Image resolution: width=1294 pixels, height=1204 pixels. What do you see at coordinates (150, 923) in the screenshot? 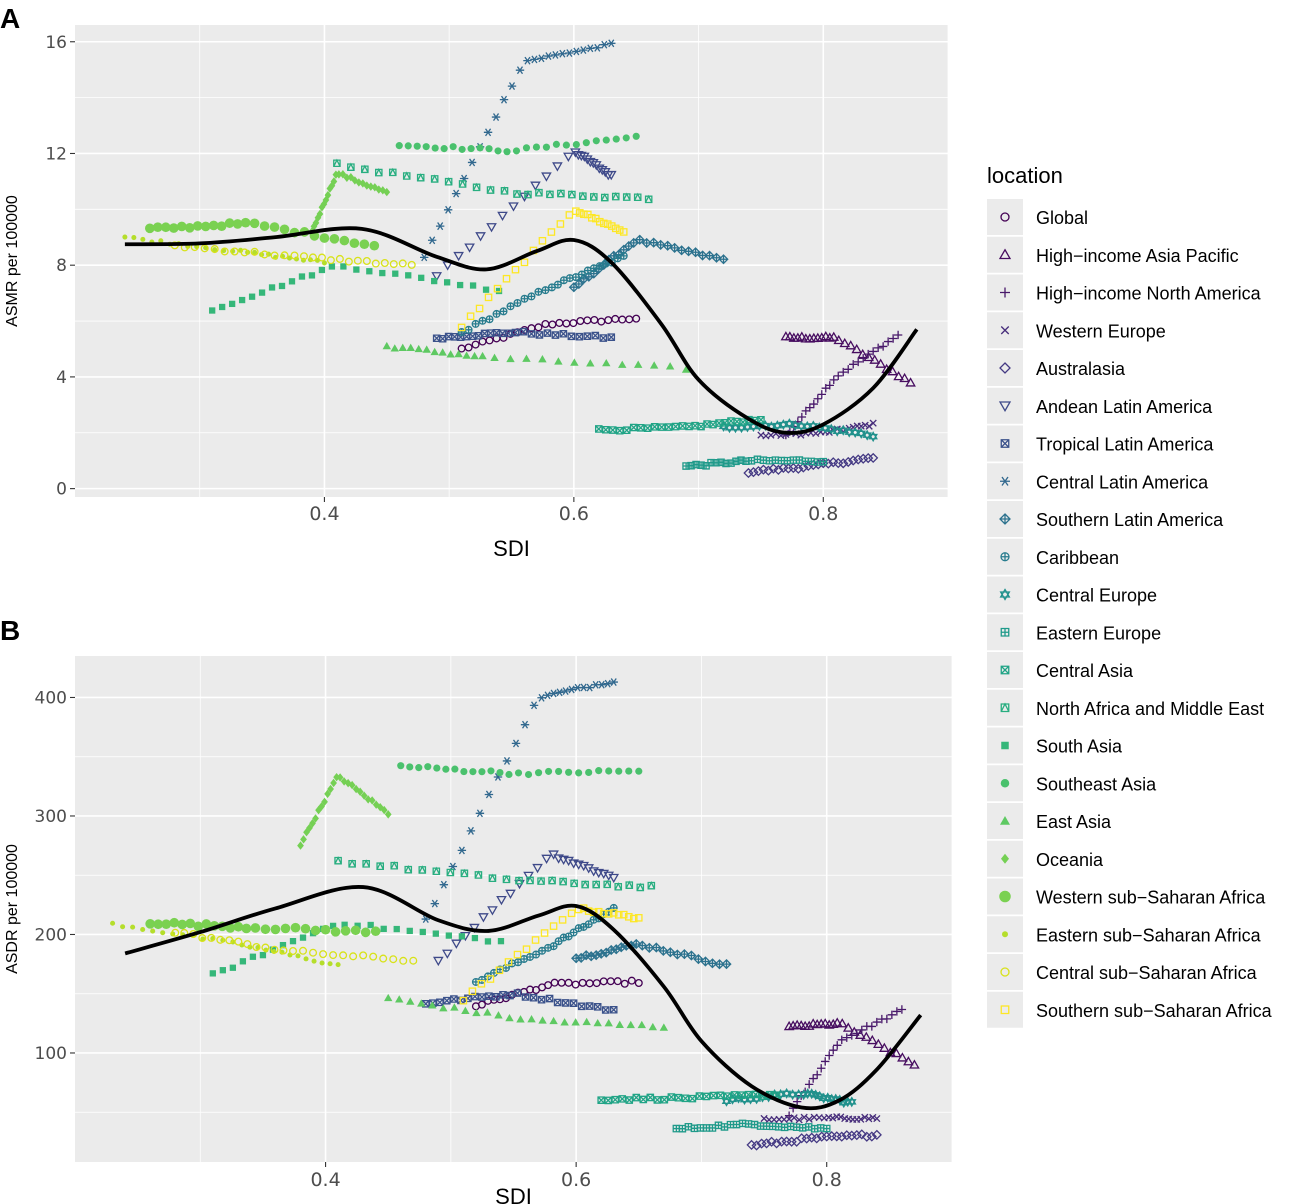
I see `panel-b-point-western-sub-saharan-africa` at bounding box center [150, 923].